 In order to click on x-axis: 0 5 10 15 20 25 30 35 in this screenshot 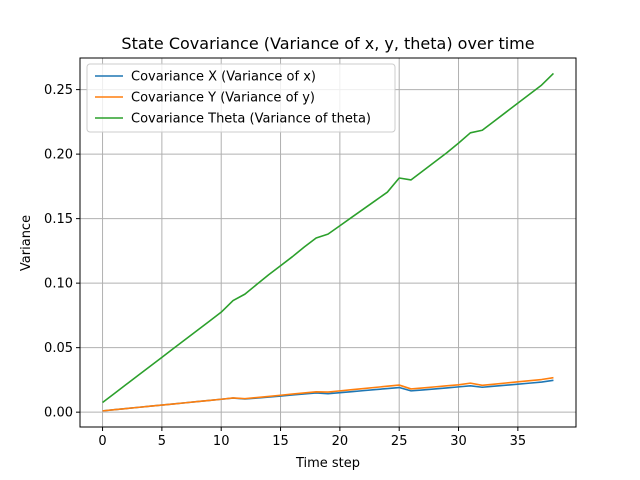, I will do `click(312, 438)`.